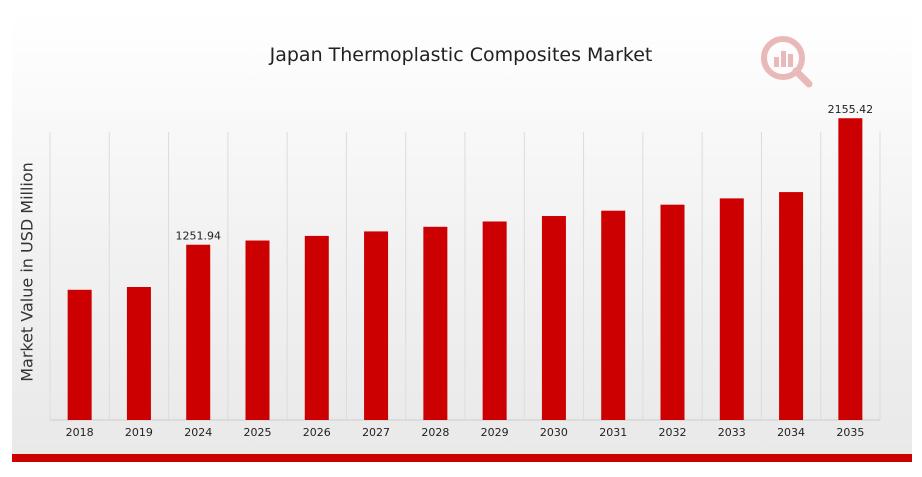 The height and width of the screenshot is (477, 922). Describe the element at coordinates (139, 432) in the screenshot. I see `x-tick-label: 2019` at that location.